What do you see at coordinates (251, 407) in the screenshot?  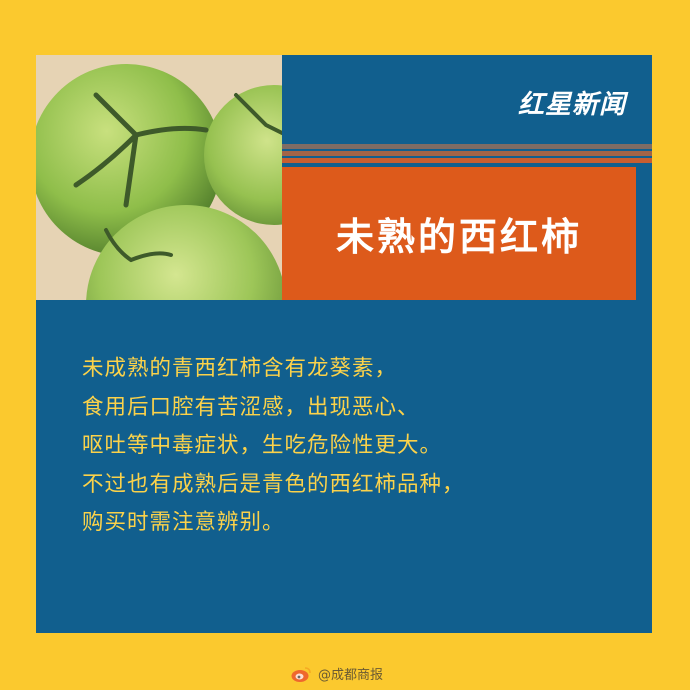 I see `body-line: 食用后口腔有苦涩感，出现恶心、` at bounding box center [251, 407].